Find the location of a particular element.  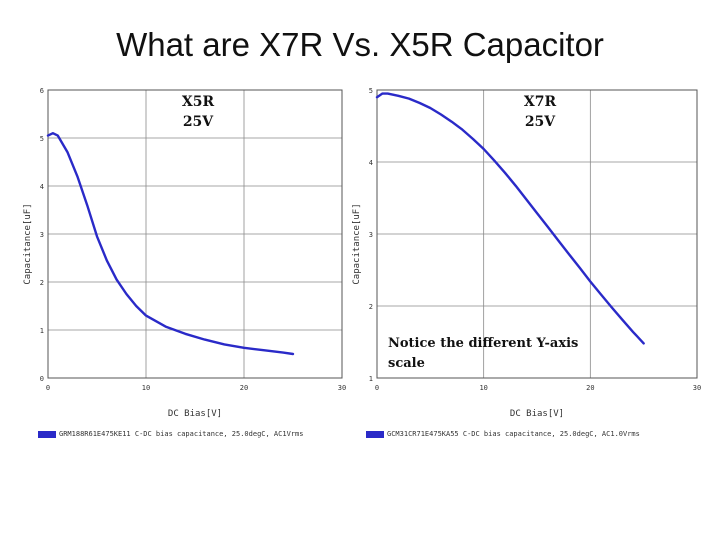

x5r-xtick-label: 20 is located at coordinates (244, 388).